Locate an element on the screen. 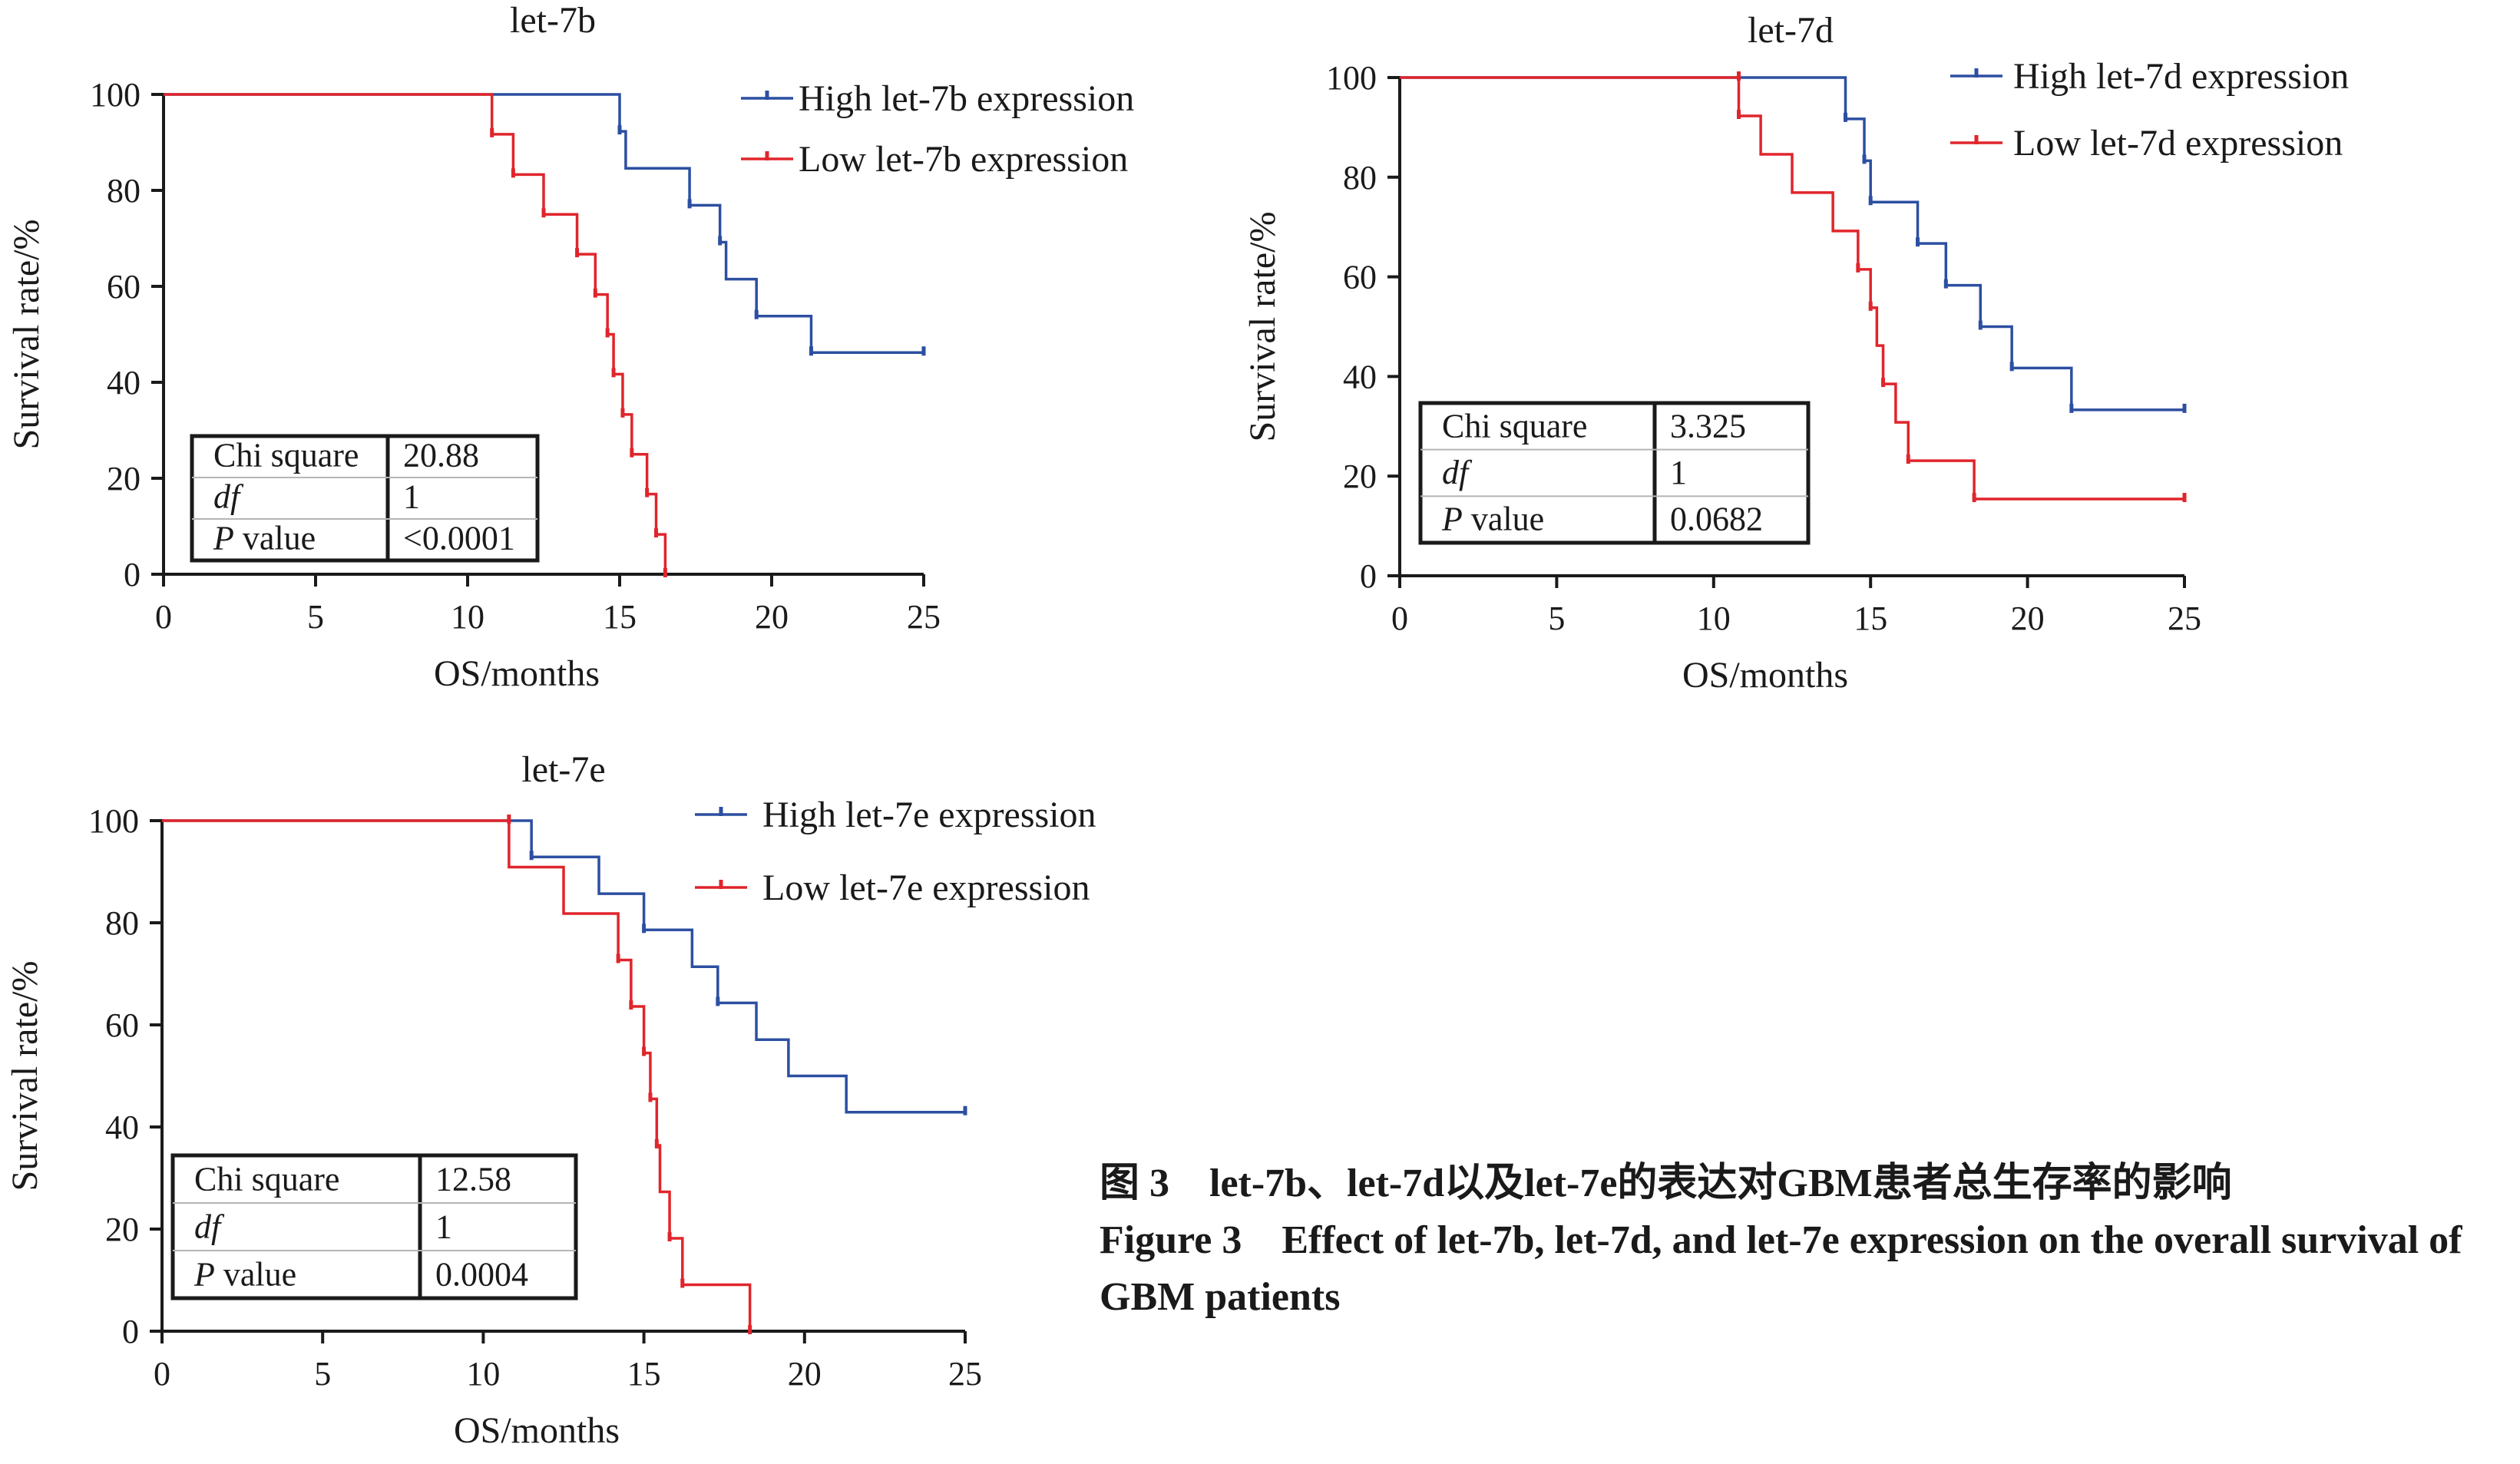 This screenshot has width=2520, height=1464. legend-label-low: Low let-7d expression is located at coordinates (2178, 143).